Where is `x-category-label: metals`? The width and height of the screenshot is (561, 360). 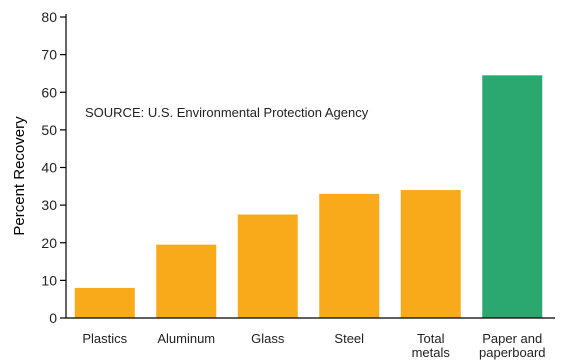
x-category-label: metals is located at coordinates (431, 352).